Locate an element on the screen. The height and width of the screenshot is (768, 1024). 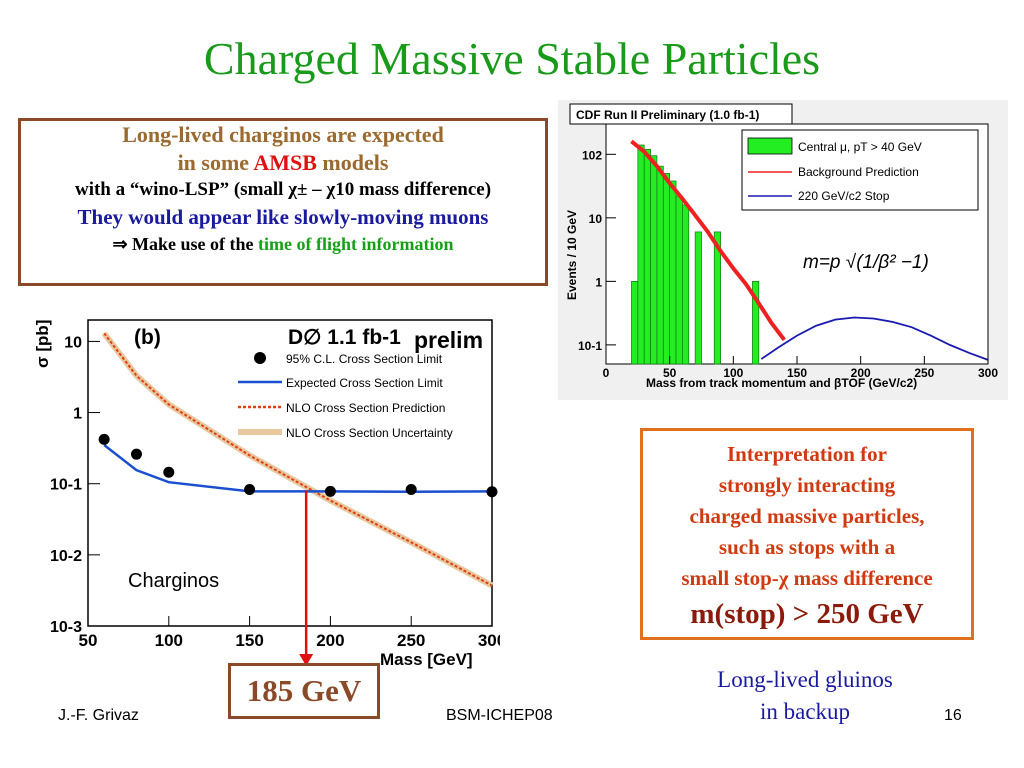
d0-nlo-prediction-curve is located at coordinates (297, 460).